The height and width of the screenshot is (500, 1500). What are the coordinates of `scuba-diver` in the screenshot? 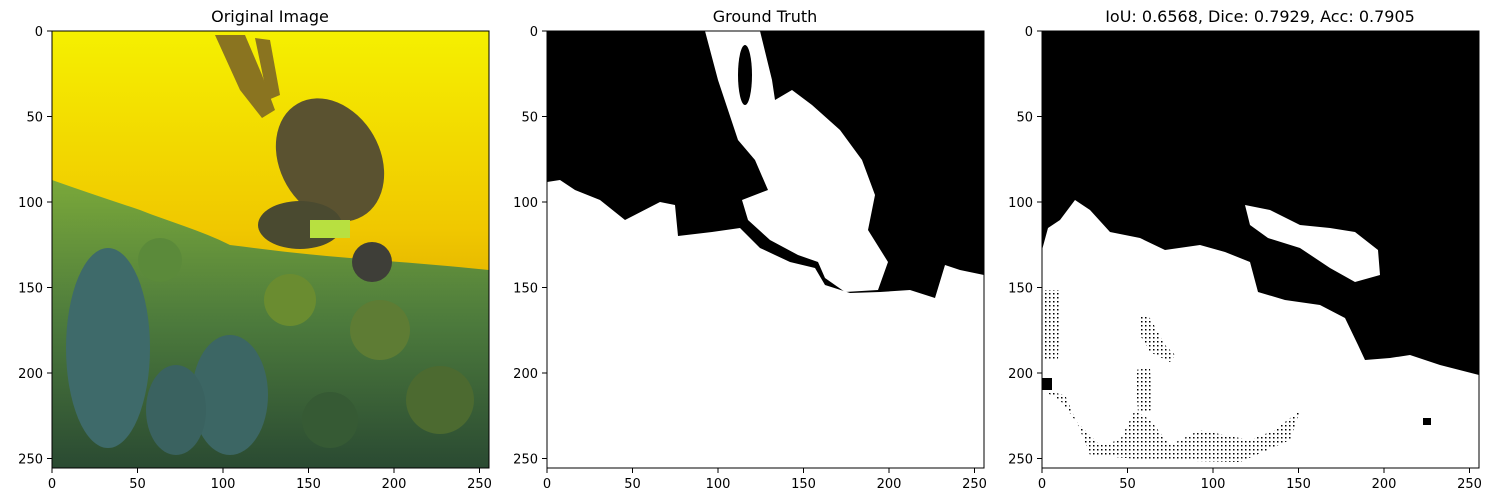 It's located at (303, 158).